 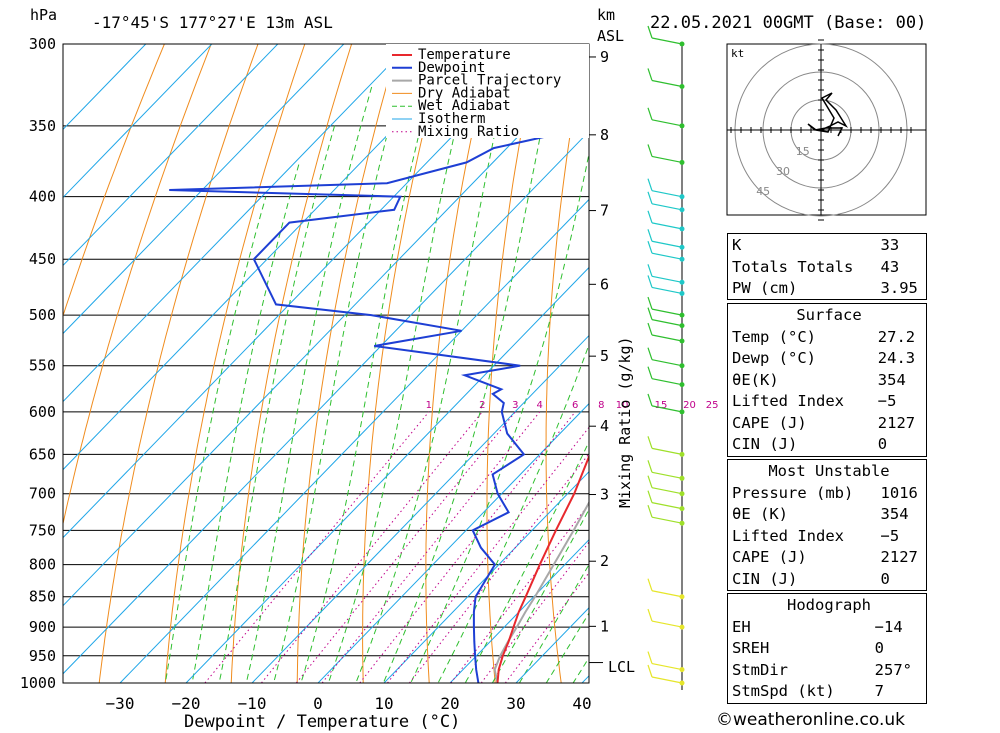 I want to click on temperature-tick-label: 0, so click(x=318, y=703).